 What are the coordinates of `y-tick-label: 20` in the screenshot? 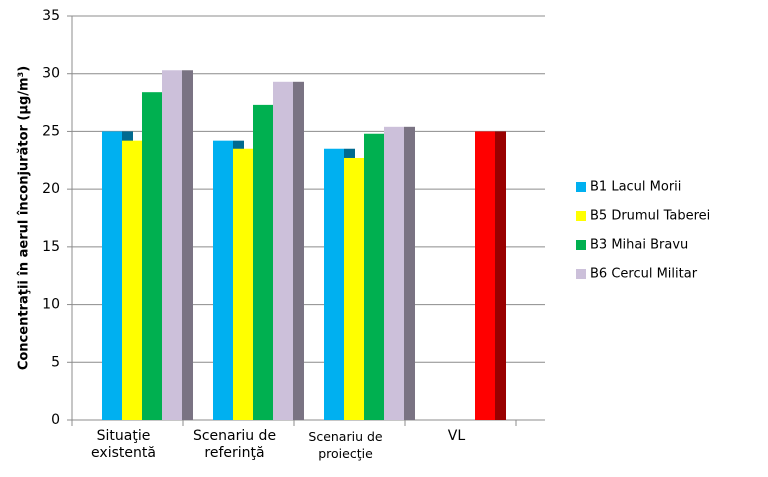 It's located at (51, 189).